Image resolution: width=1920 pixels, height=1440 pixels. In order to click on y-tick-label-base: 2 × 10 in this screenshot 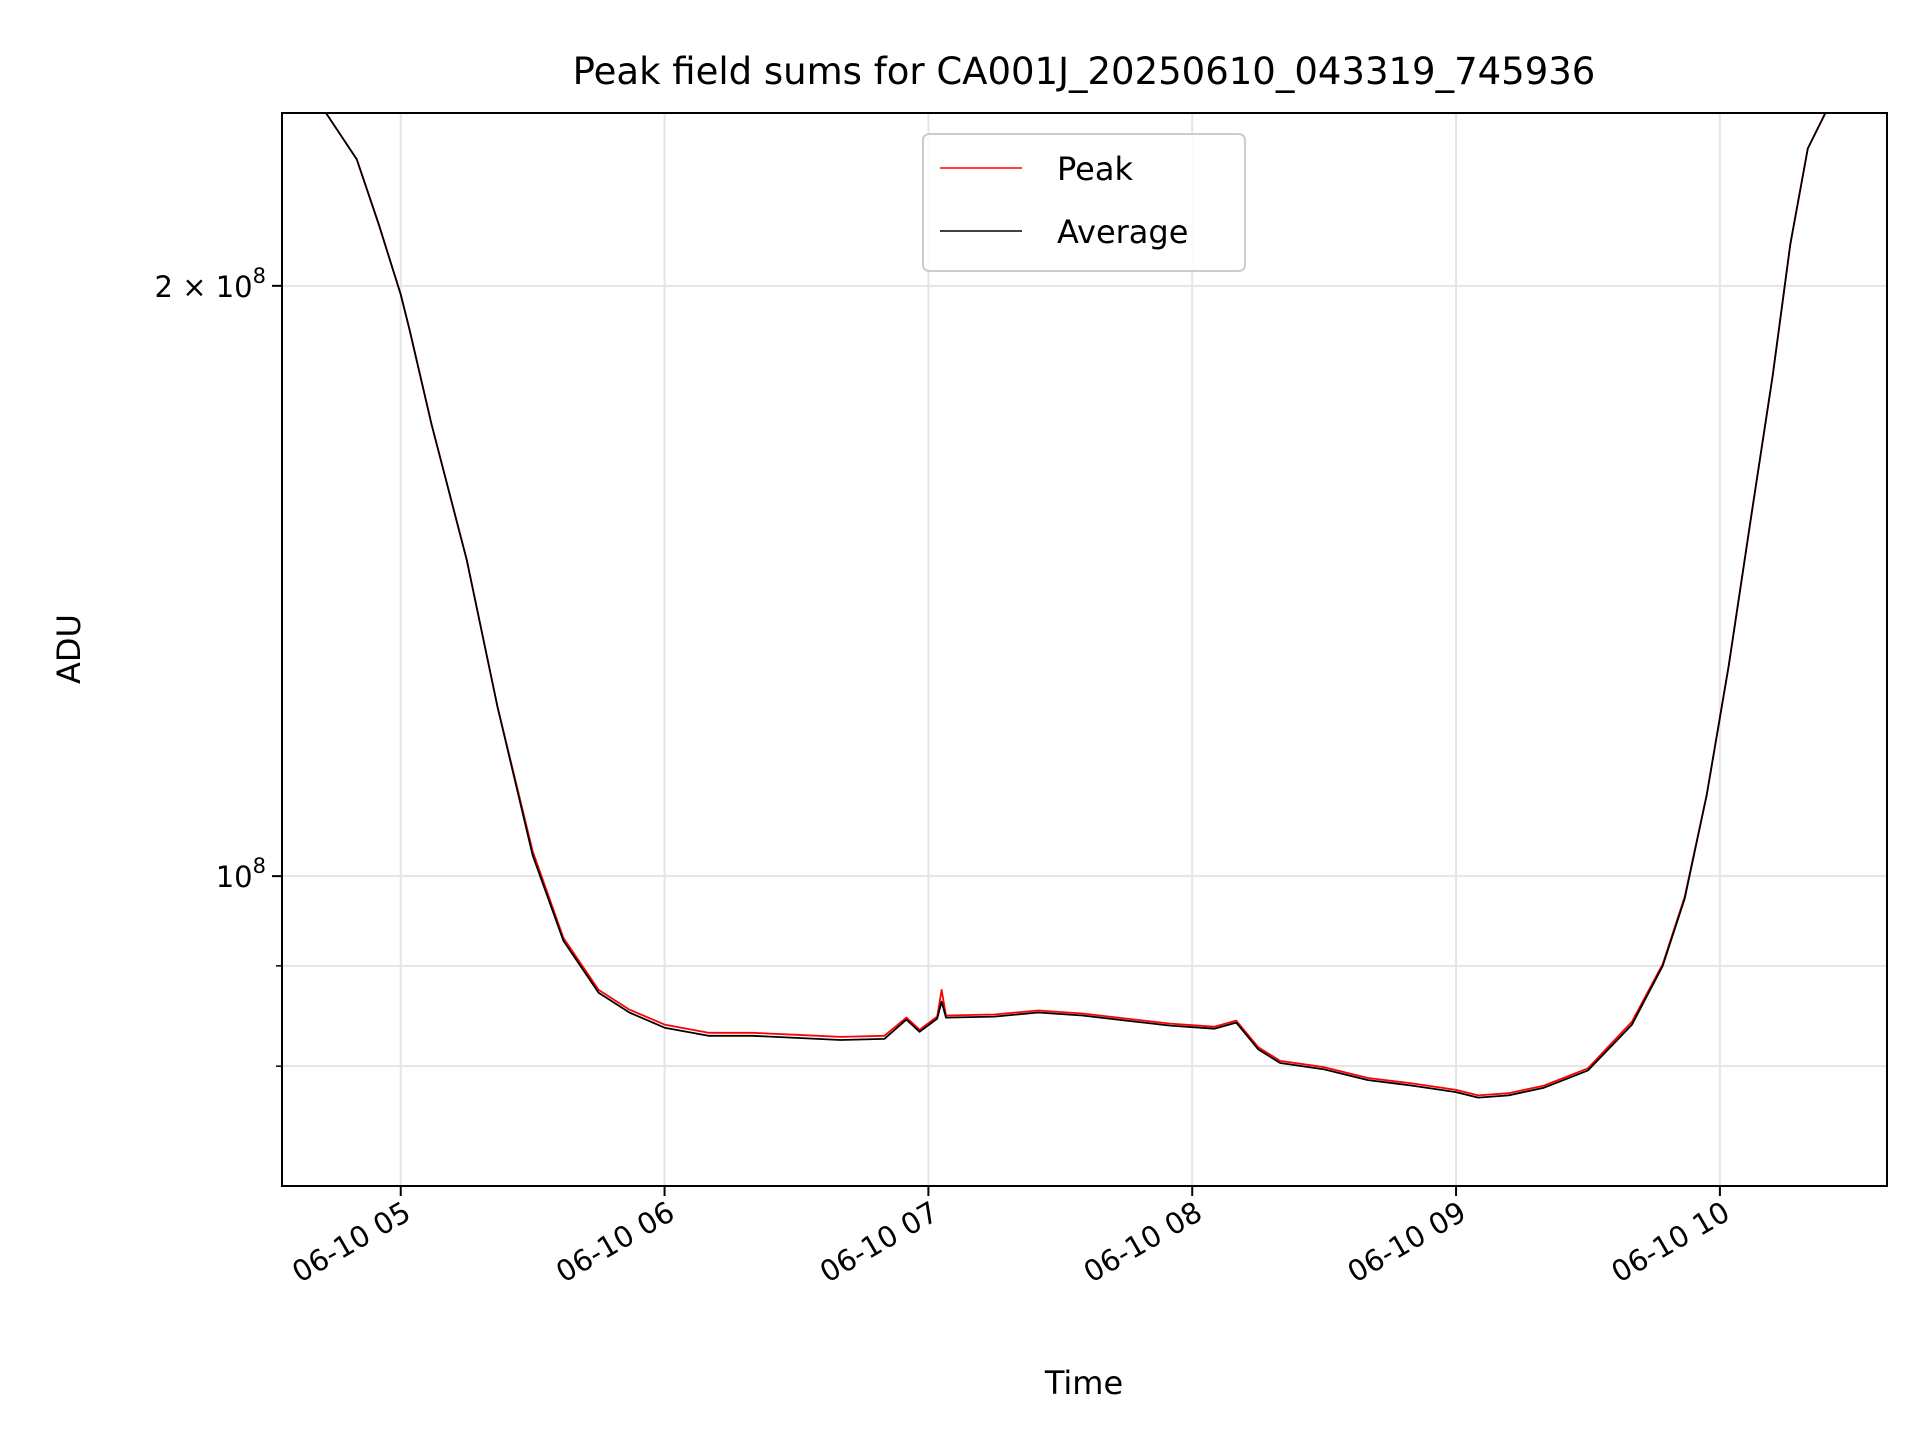, I will do `click(204, 287)`.